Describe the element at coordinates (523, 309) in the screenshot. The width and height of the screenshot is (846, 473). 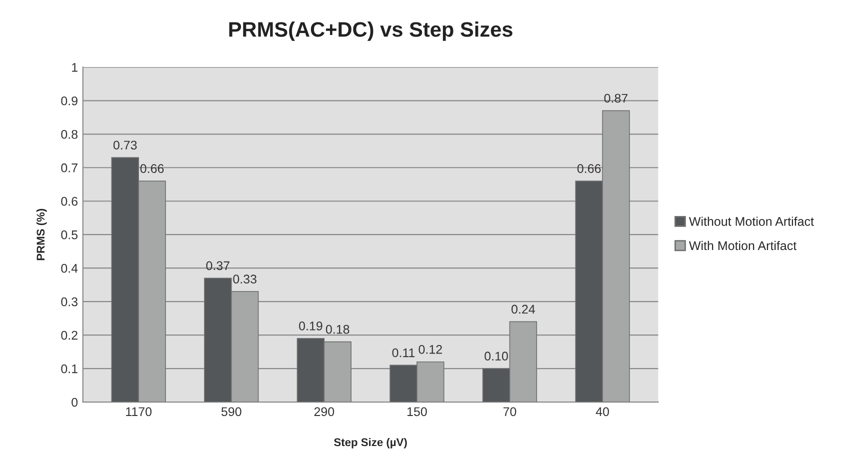
I see `data-label: 0.24` at that location.